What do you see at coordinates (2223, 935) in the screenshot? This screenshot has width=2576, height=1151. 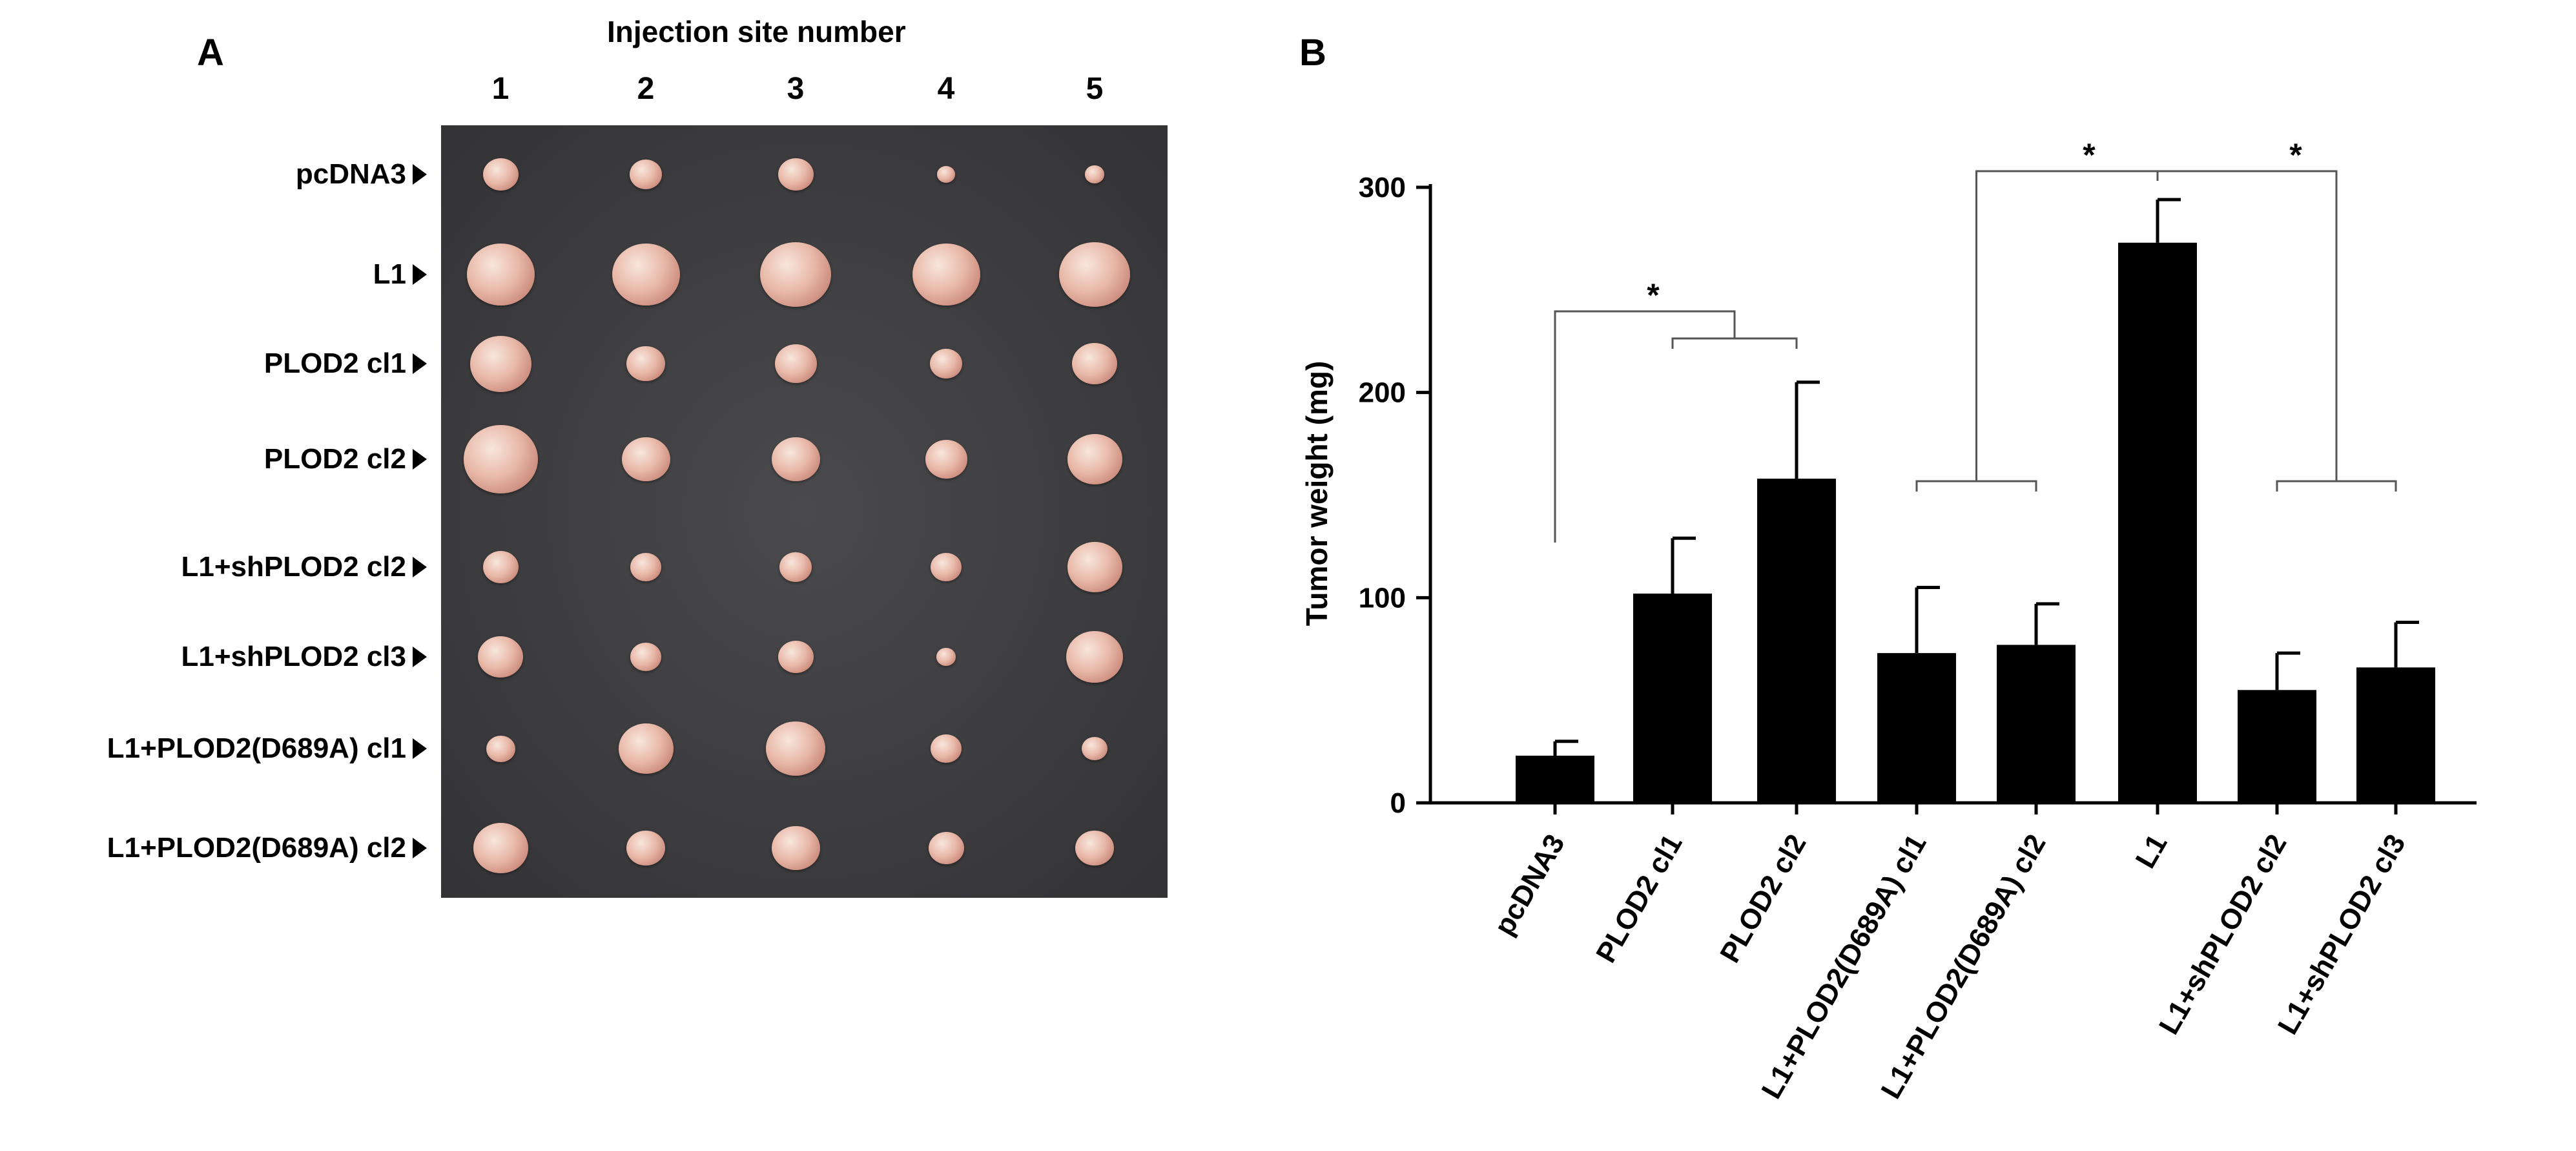 I see `x-tick-label: L1+shPLOD2 cl2` at bounding box center [2223, 935].